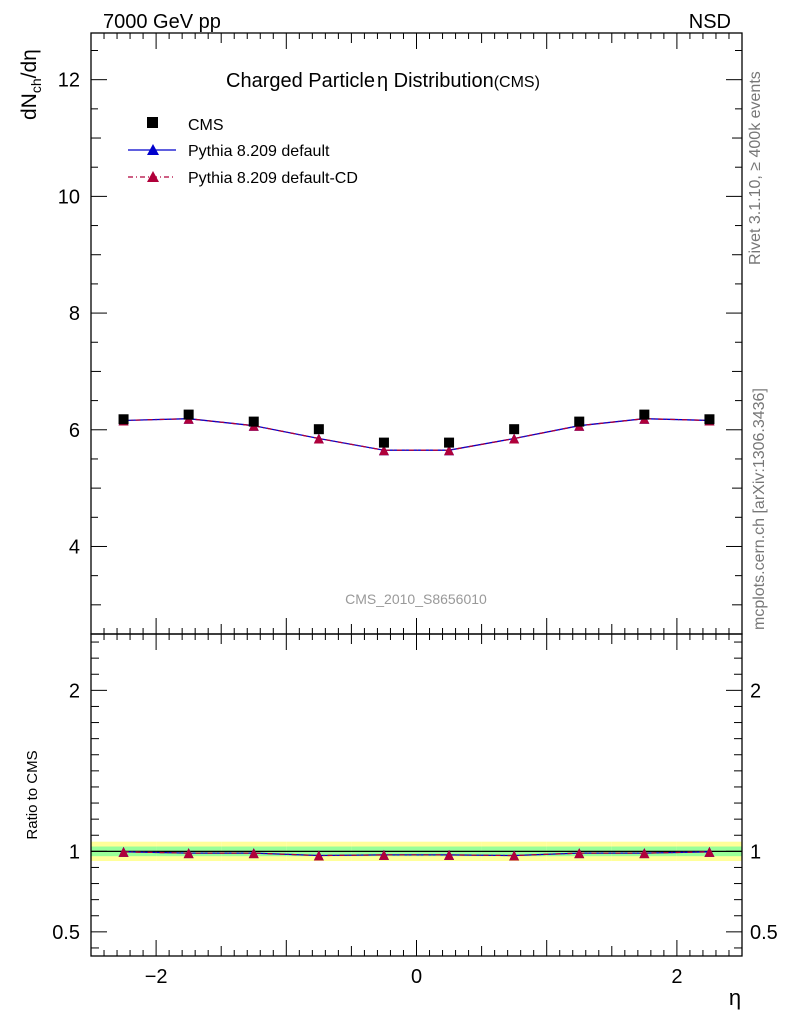  What do you see at coordinates (759, 509) in the screenshot?
I see `mcplots-label: mcplots.cern.ch [arXiv:1306.3436]` at bounding box center [759, 509].